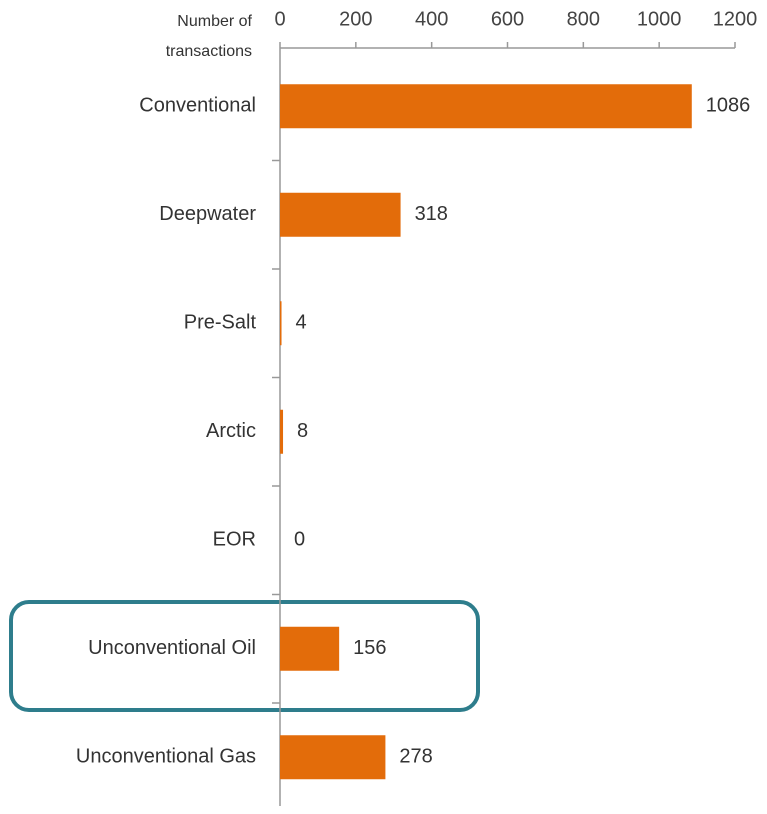 This screenshot has height=814, width=767. Describe the element at coordinates (369, 648) in the screenshot. I see `value-label: 156` at that location.